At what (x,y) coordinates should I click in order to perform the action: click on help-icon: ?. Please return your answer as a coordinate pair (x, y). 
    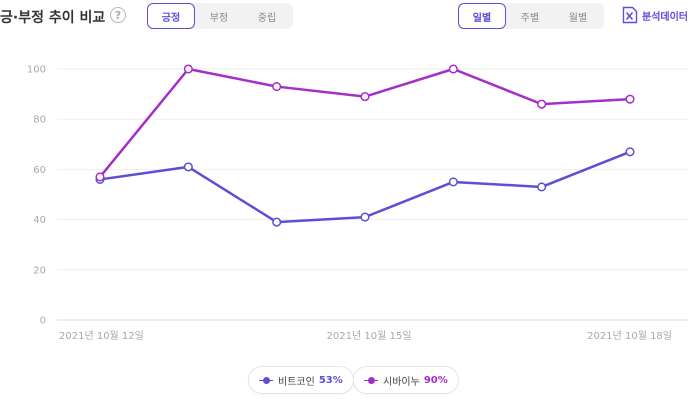
    Looking at the image, I should click on (118, 15).